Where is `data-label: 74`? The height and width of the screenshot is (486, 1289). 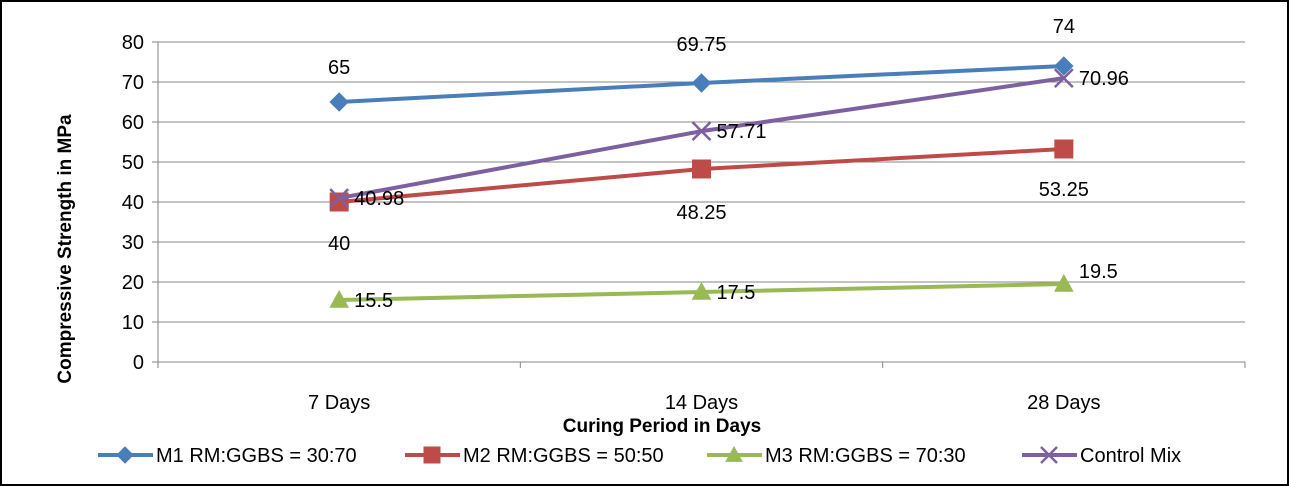 data-label: 74 is located at coordinates (1064, 27).